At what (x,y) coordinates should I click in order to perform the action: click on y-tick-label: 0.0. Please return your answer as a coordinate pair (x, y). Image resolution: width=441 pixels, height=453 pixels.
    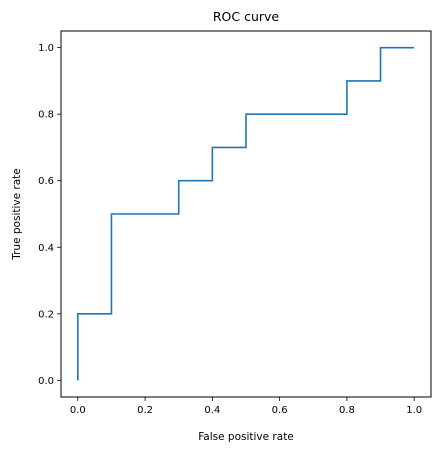
    Looking at the image, I should click on (46, 381).